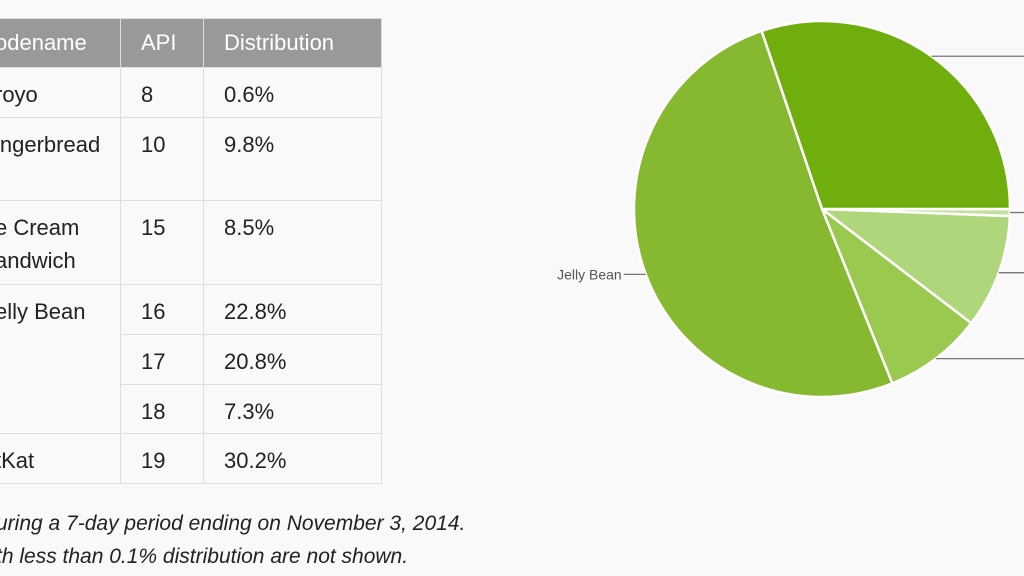 The width and height of the screenshot is (1024, 576). I want to click on api-cell: 15, so click(162, 242).